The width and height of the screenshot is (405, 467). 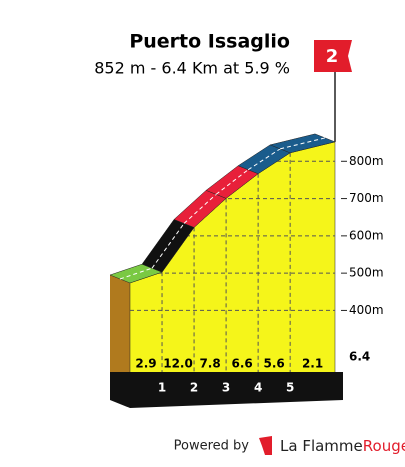 I want to click on brand-name: La Flamme, so click(x=321, y=446).